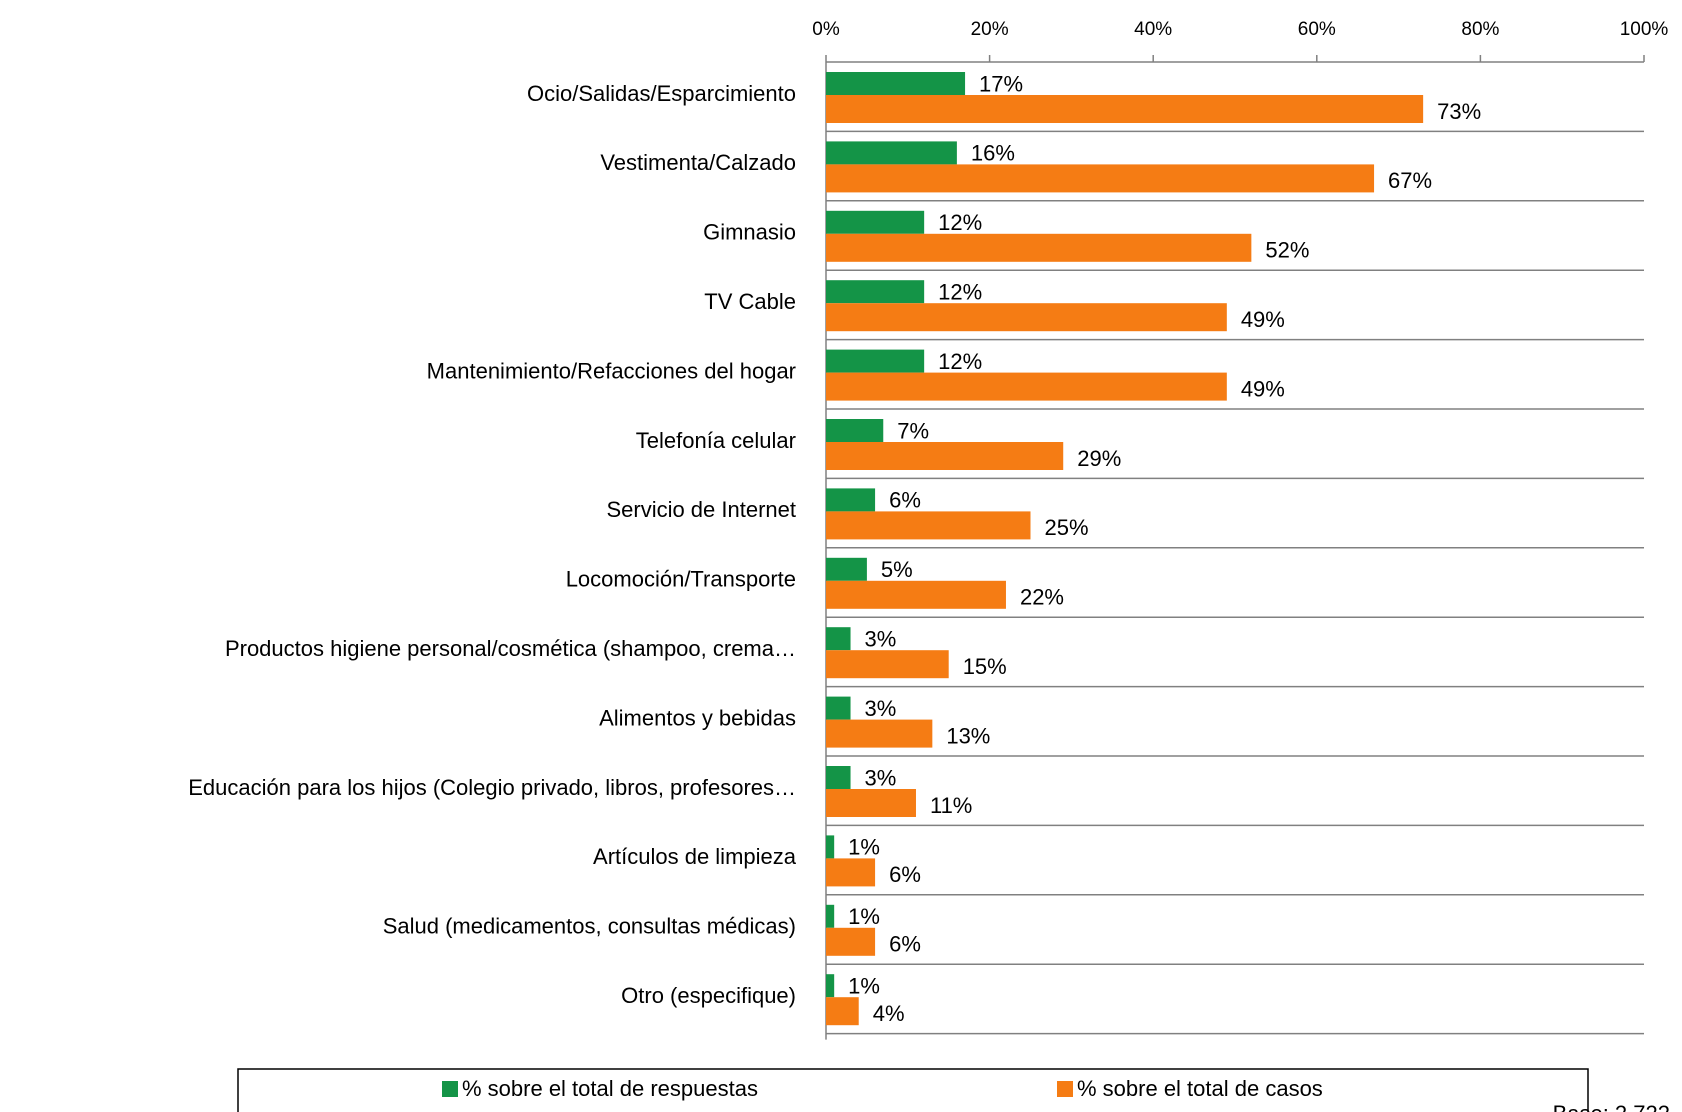 Image resolution: width=1682 pixels, height=1112 pixels. I want to click on data-label: 52%, so click(1287, 250).